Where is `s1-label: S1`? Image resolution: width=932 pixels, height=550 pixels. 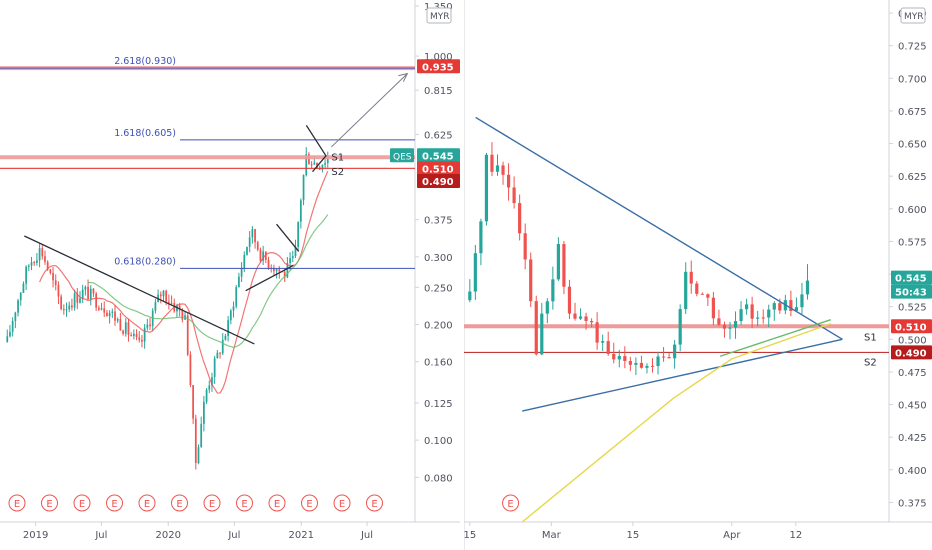
s1-label: S1 is located at coordinates (337, 157).